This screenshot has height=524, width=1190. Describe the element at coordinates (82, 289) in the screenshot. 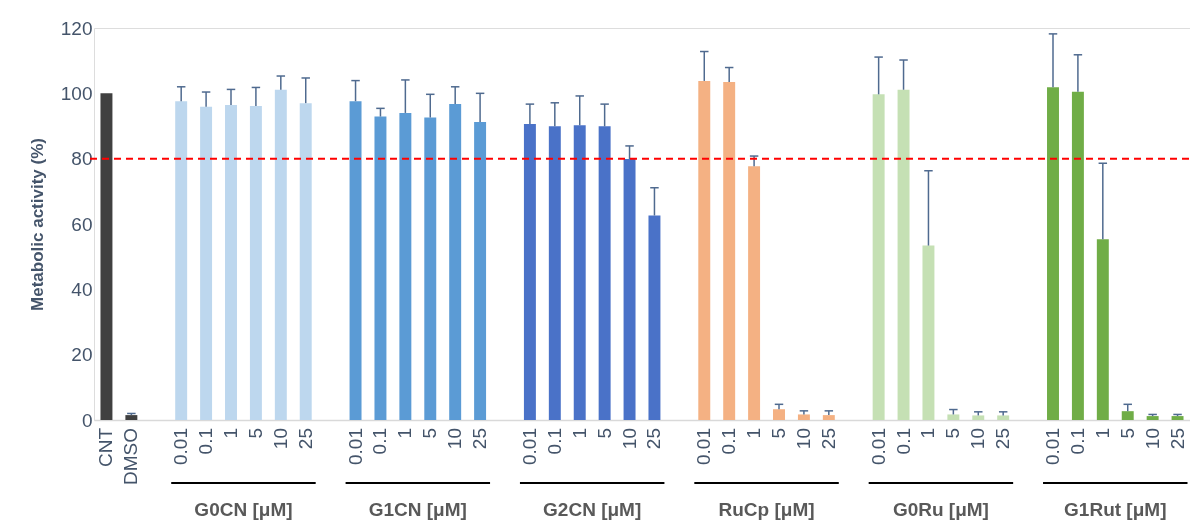

I see `y-tick-label: 40` at that location.